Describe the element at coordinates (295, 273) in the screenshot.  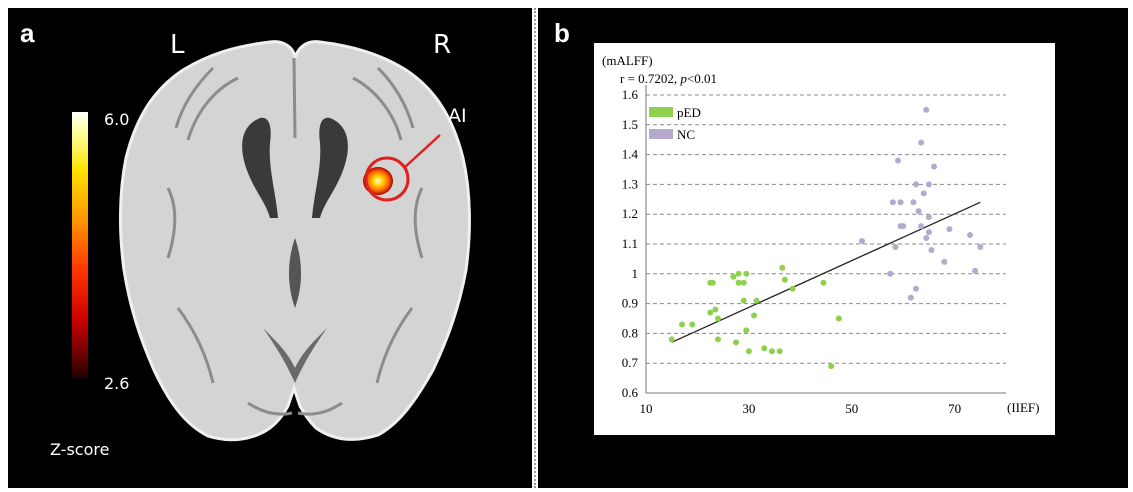
I see `third-ventricle` at that location.